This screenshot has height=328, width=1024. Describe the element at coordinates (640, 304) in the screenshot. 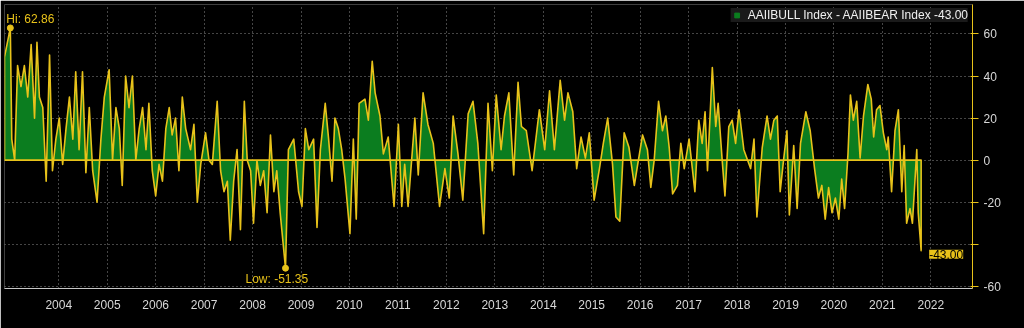

I see `x-tick-label: 2016` at that location.